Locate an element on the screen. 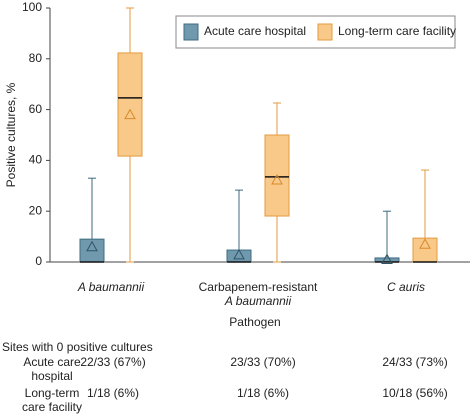  x-tick-label: Carbapenem-resistant is located at coordinates (258, 287).